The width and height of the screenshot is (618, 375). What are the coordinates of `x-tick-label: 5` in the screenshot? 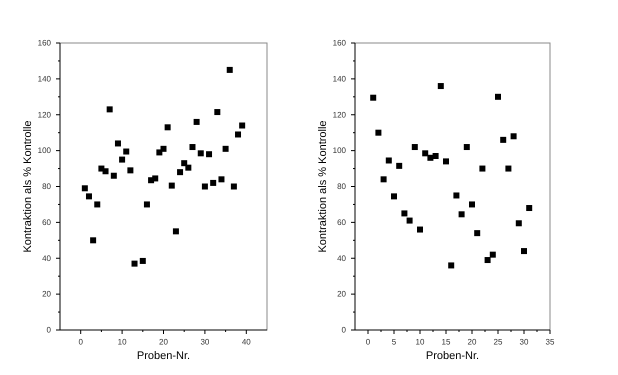 It's located at (394, 342).